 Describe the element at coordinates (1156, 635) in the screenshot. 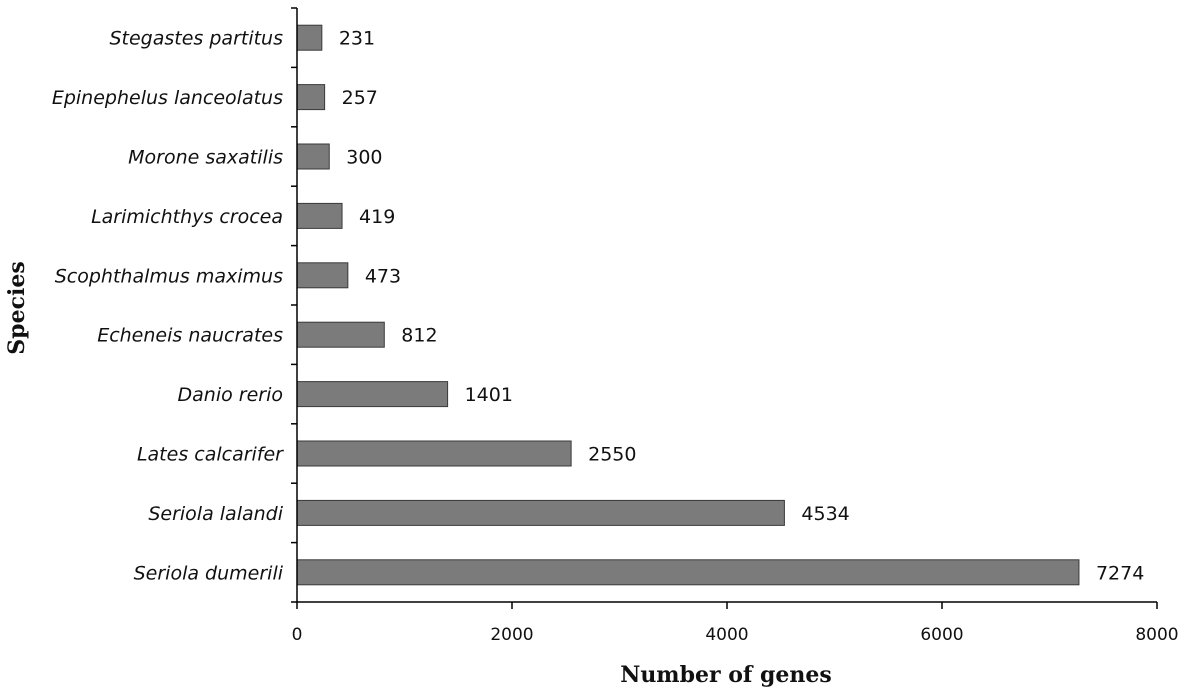

I see `x-tick-label: 8000` at that location.